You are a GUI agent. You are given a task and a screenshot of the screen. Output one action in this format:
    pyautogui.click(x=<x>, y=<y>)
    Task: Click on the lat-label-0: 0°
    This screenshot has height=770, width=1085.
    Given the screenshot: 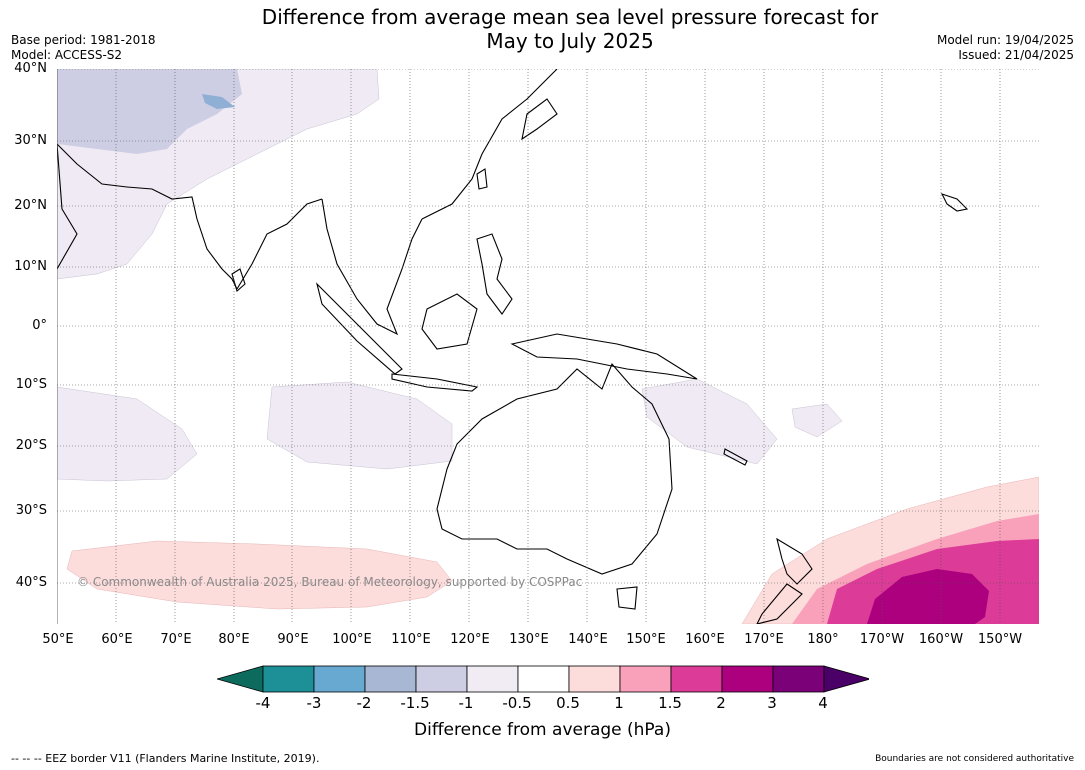 What is the action you would take?
    pyautogui.click(x=39, y=325)
    